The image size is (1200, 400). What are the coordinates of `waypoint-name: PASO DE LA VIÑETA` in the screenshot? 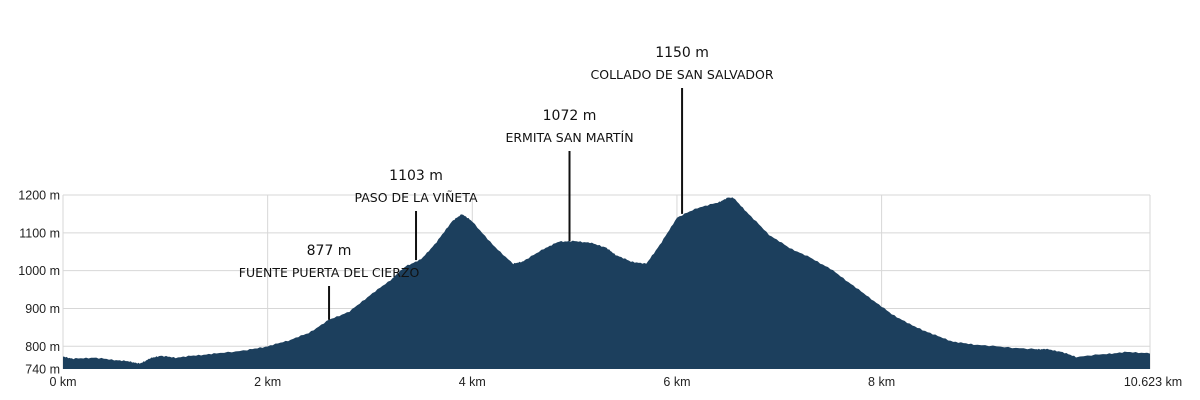 It's located at (416, 197).